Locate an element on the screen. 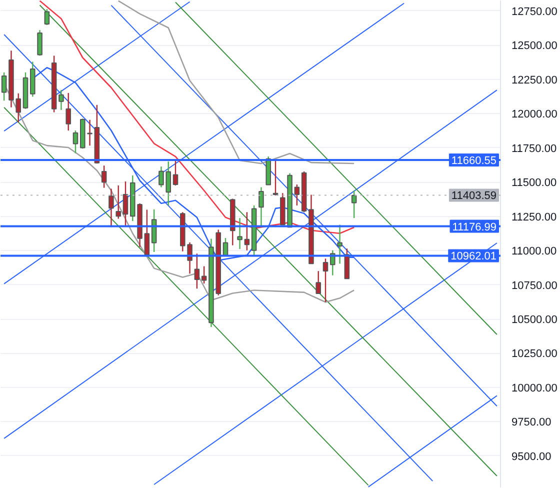  y-tick-label: 12000.00 is located at coordinates (535, 114).